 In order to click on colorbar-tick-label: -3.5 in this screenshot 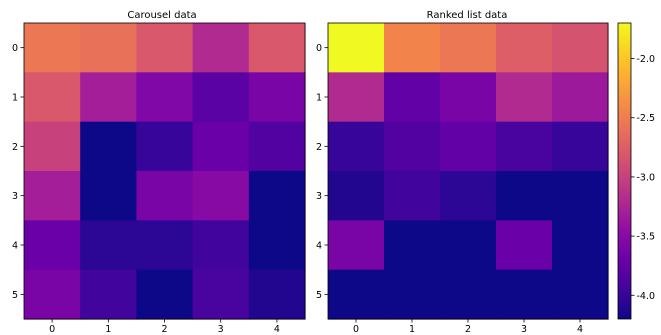, I will do `click(646, 237)`.